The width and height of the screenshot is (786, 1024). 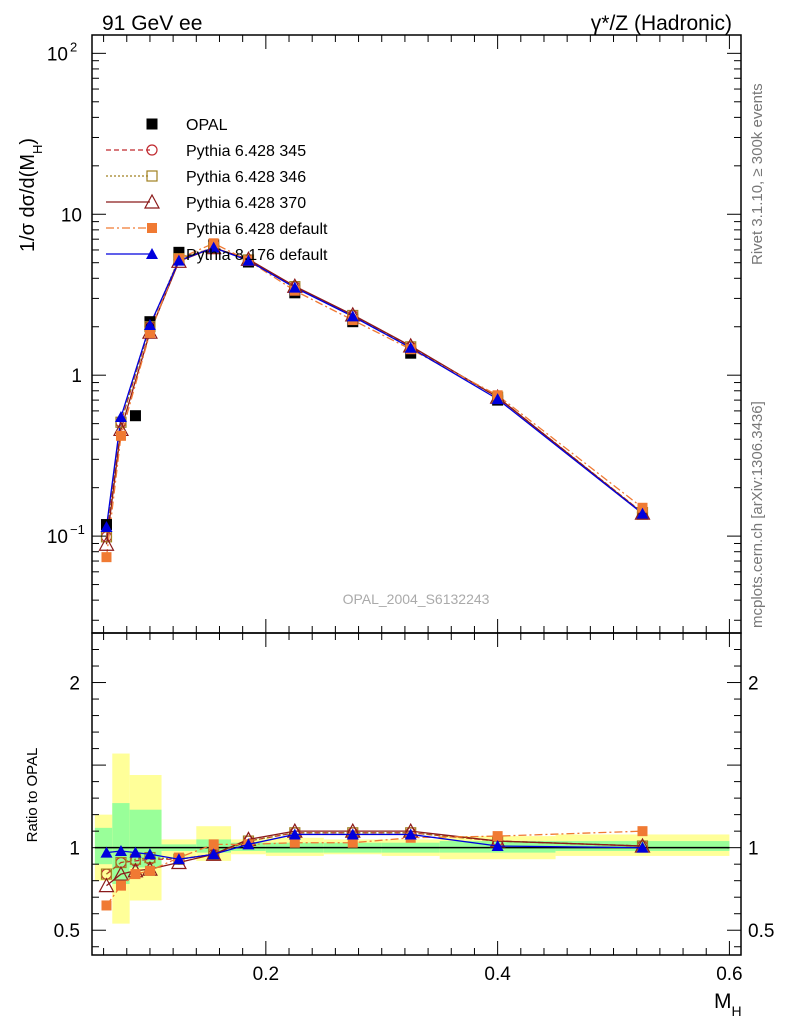 What do you see at coordinates (74, 849) in the screenshot?
I see `ratio-ytick-label: 1` at bounding box center [74, 849].